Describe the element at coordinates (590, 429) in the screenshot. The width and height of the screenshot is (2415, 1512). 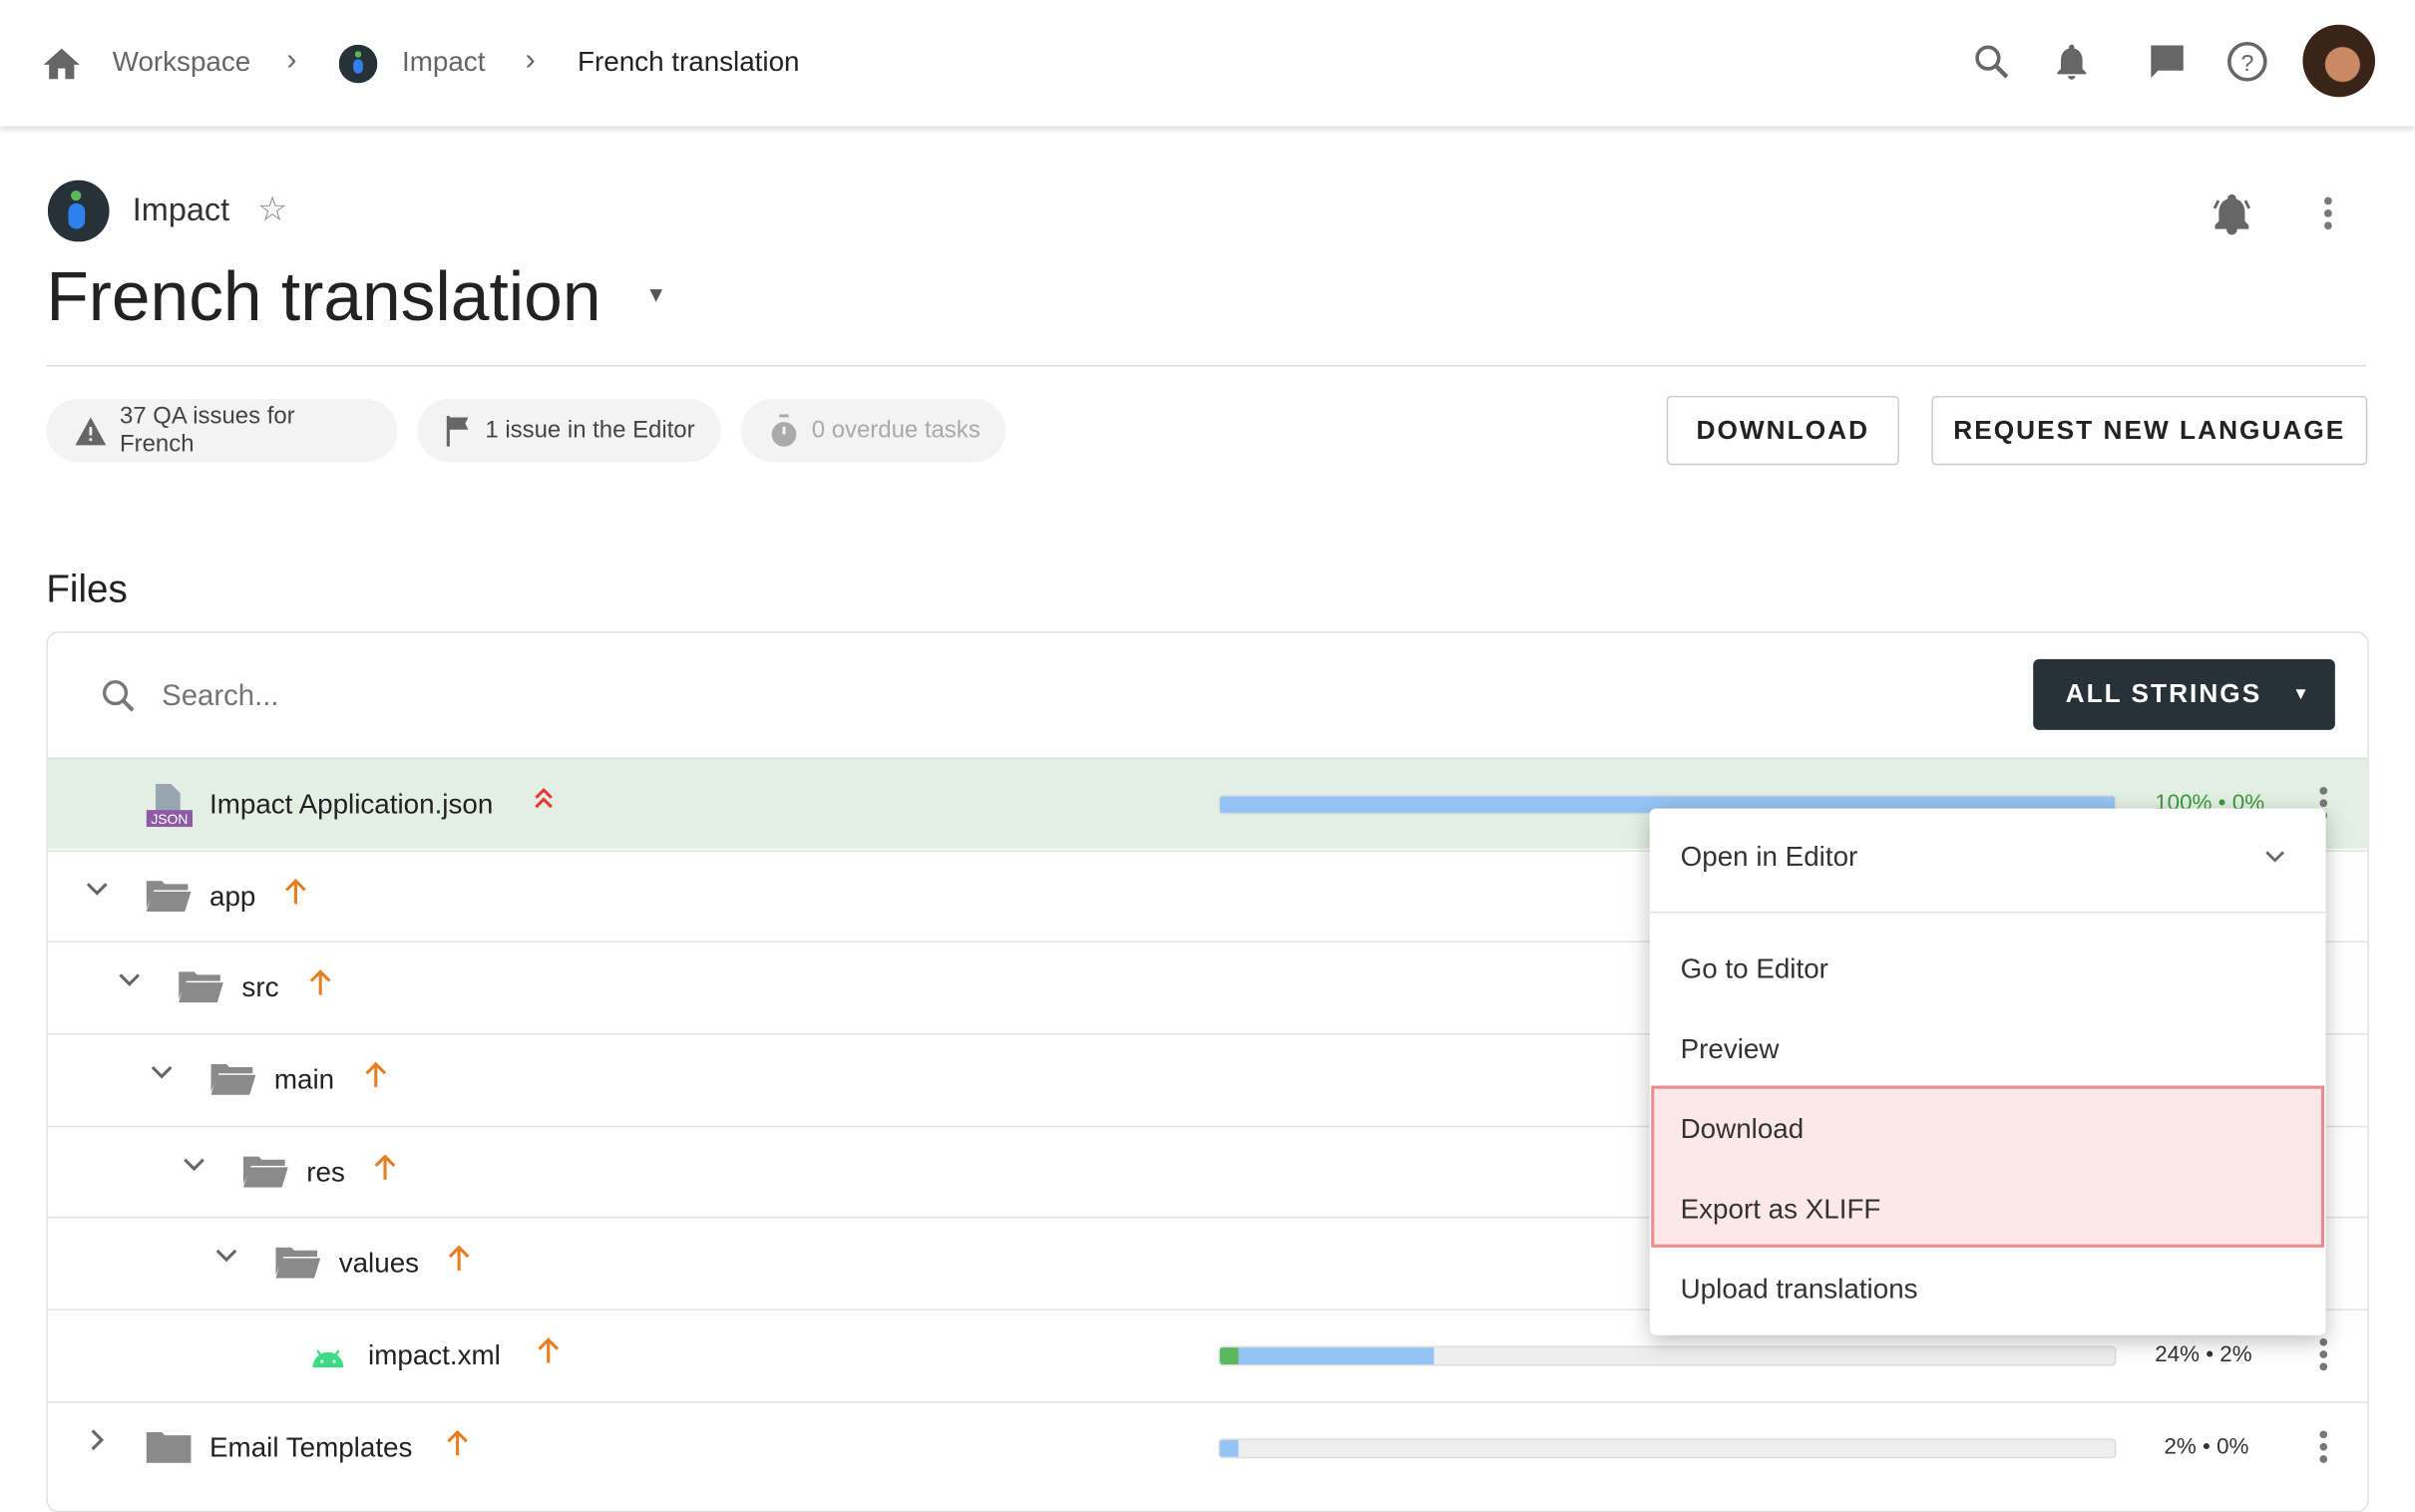
I see `editor-issues-label: 1 issue in the Editor` at that location.